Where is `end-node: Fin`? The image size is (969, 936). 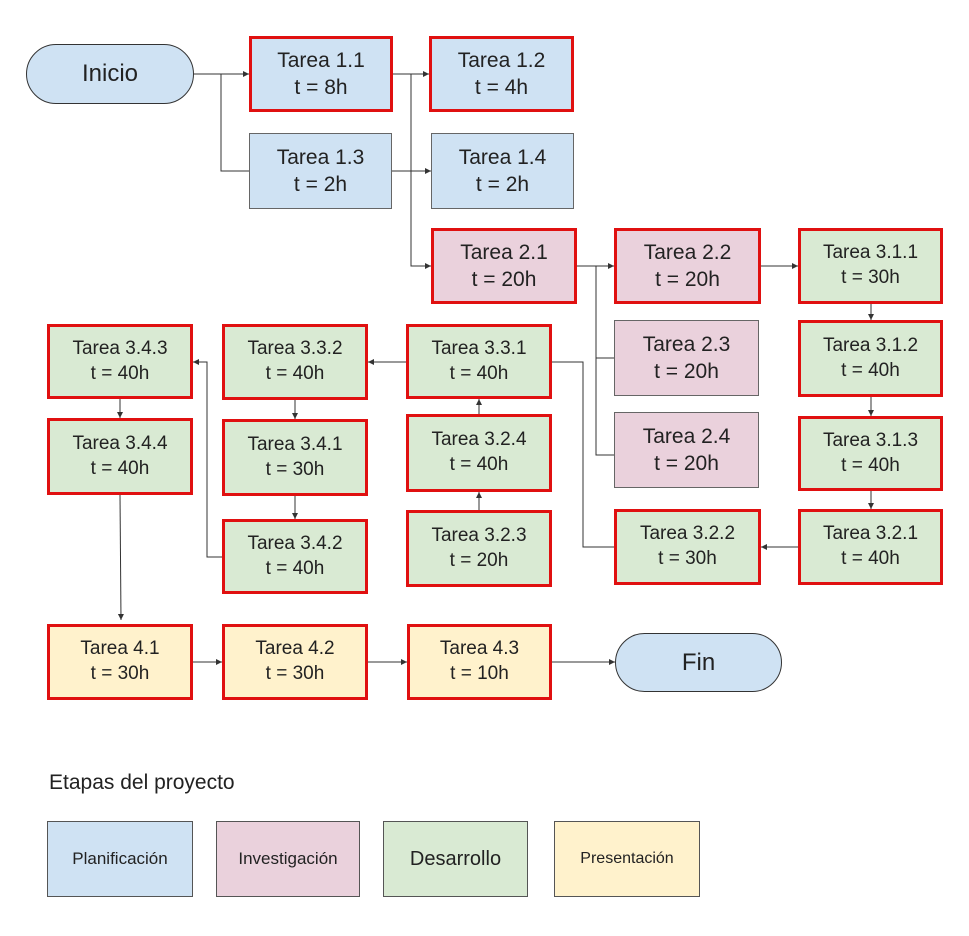 end-node: Fin is located at coordinates (698, 662).